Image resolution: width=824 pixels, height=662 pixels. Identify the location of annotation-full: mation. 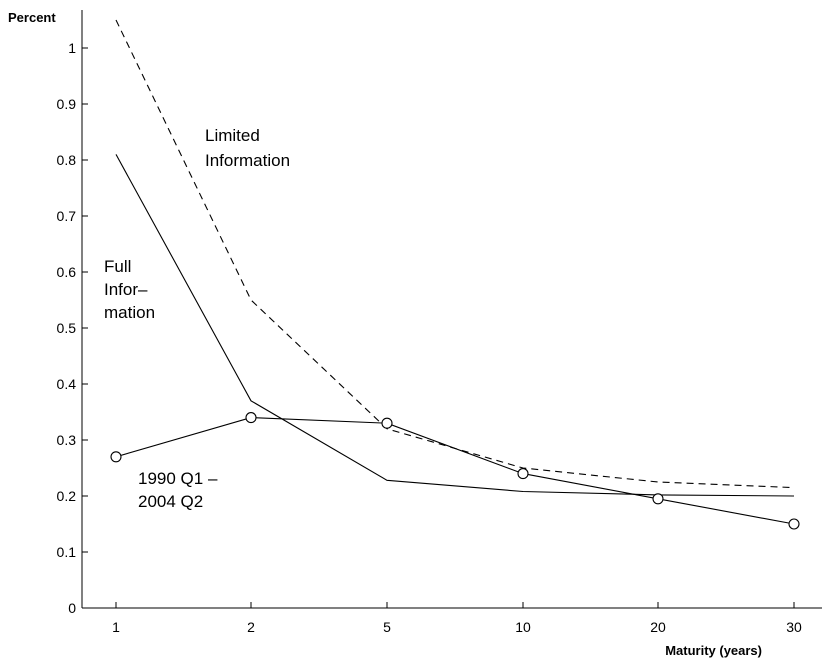
(129, 312).